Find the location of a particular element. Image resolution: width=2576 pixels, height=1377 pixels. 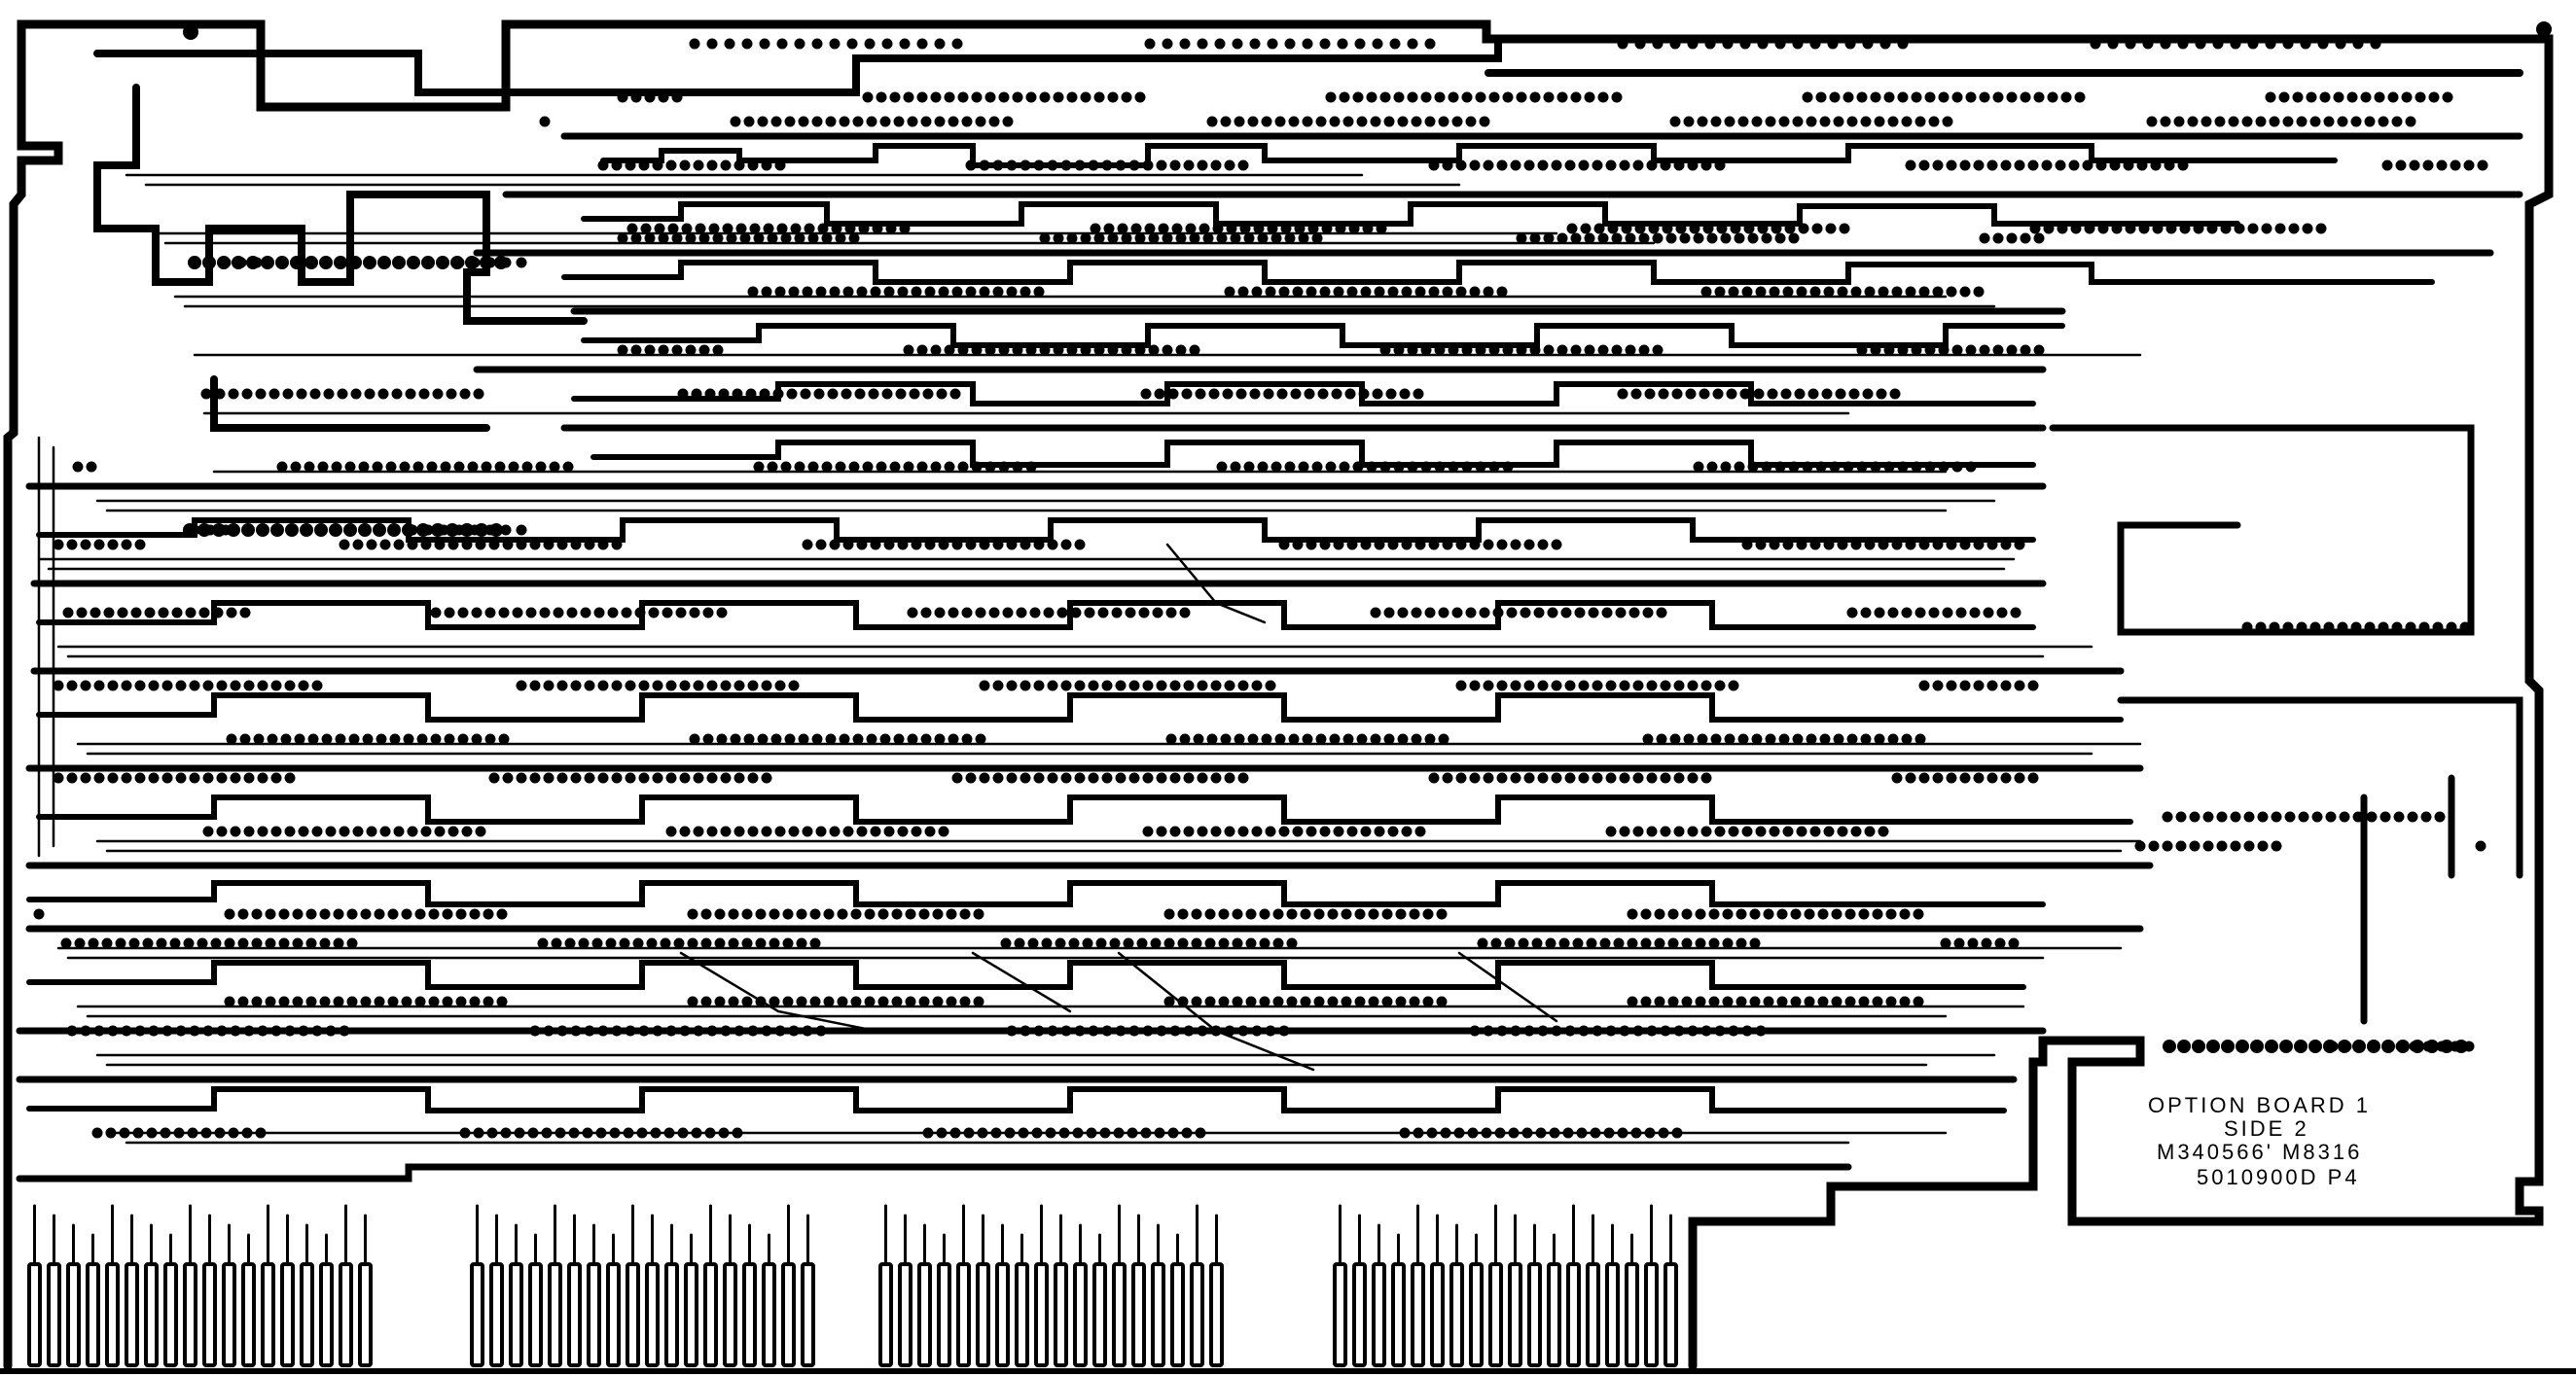

edge-connector is located at coordinates (852, 1285).